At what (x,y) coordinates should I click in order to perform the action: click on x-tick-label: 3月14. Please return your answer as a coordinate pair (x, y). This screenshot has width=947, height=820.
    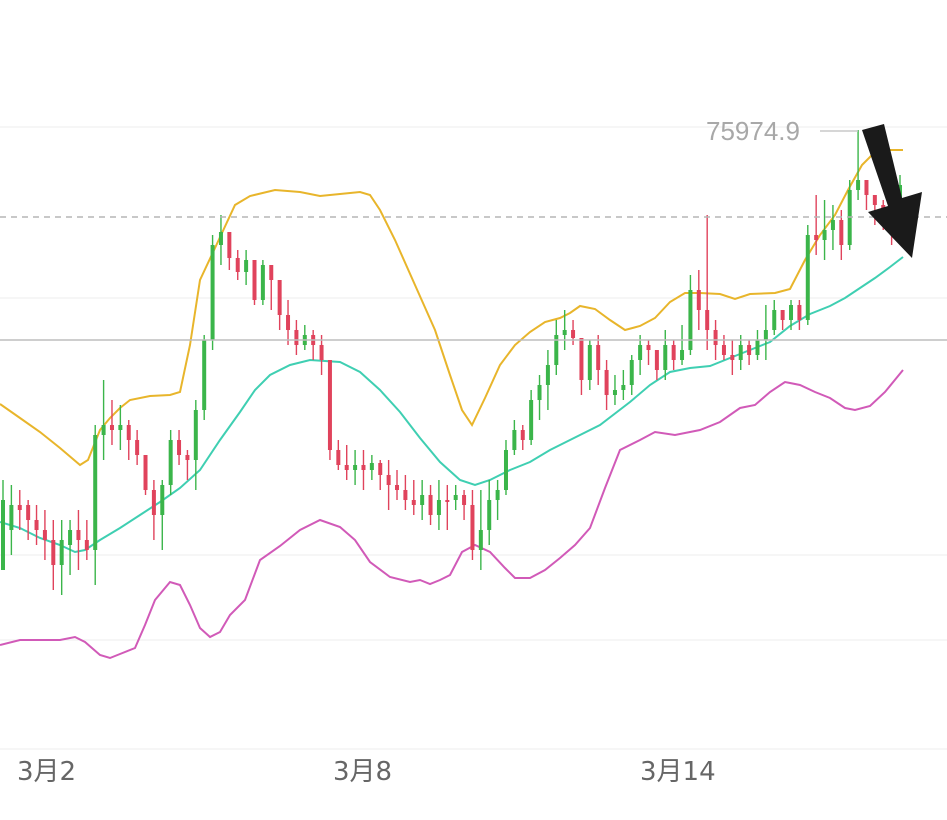
    Looking at the image, I should click on (678, 772).